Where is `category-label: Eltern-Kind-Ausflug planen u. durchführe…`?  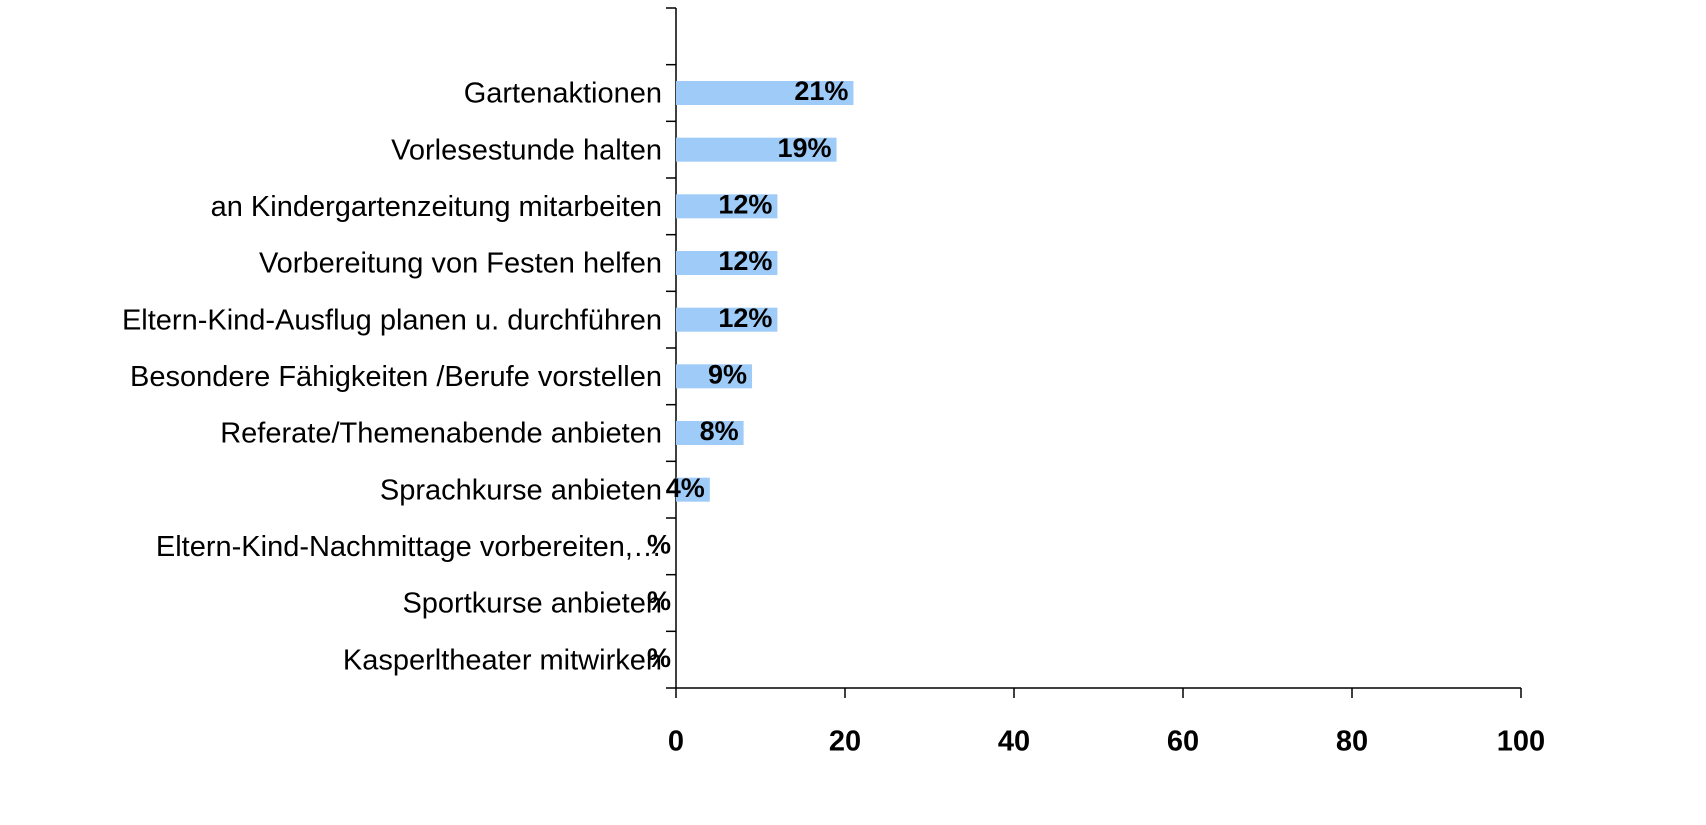
category-label: Eltern-Kind-Ausflug planen u. durchführe… is located at coordinates (392, 320).